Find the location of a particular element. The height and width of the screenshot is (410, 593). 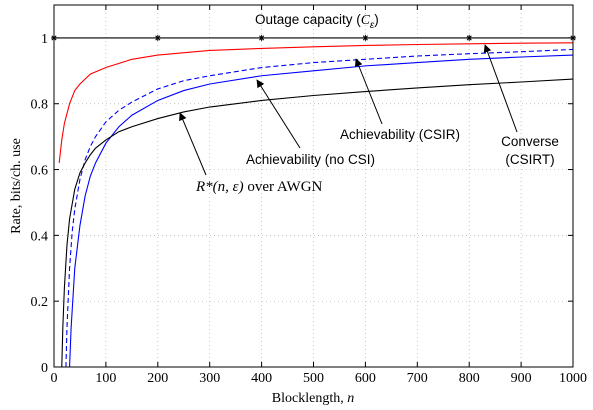

y-tick-label: 0.4 is located at coordinates (40, 236).